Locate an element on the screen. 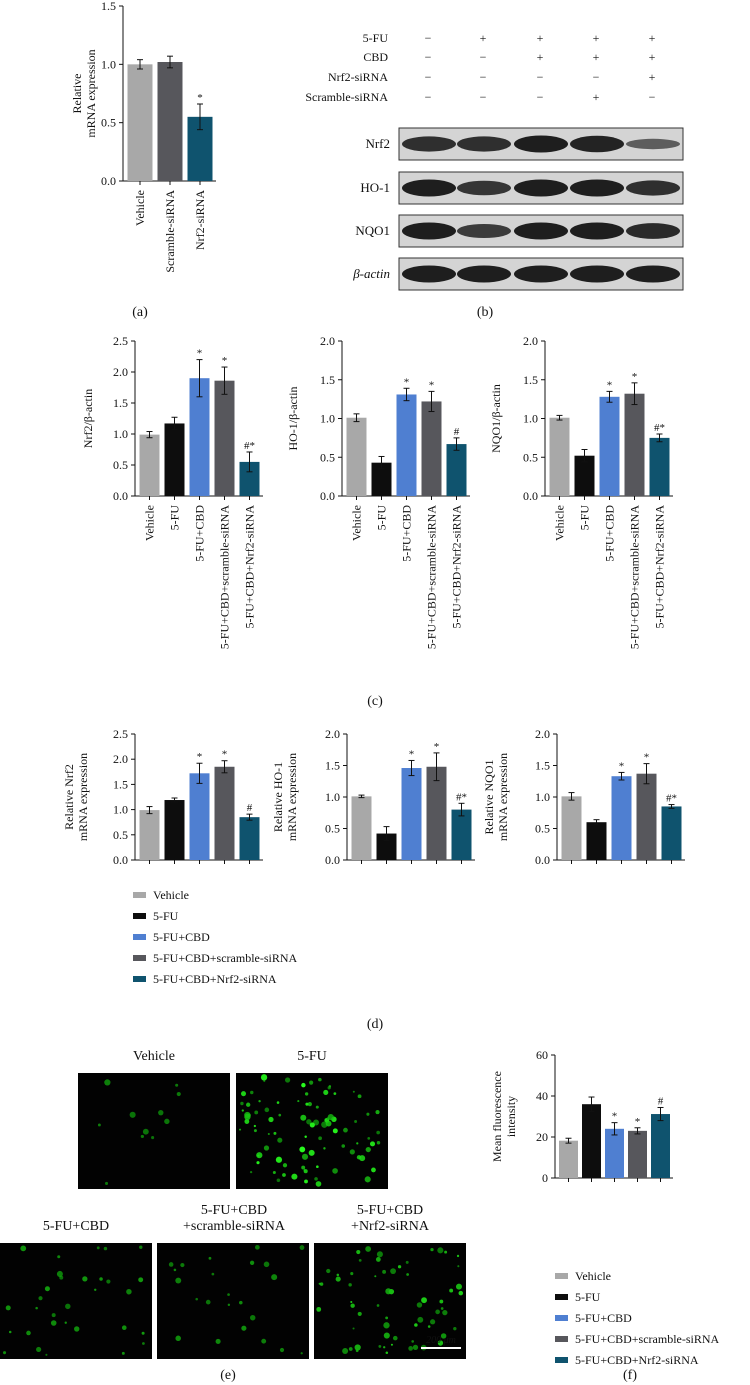 Image resolution: width=750 pixels, height=1385 pixels. blot-condition-label: Nrf2-siRNA is located at coordinates (358, 77).